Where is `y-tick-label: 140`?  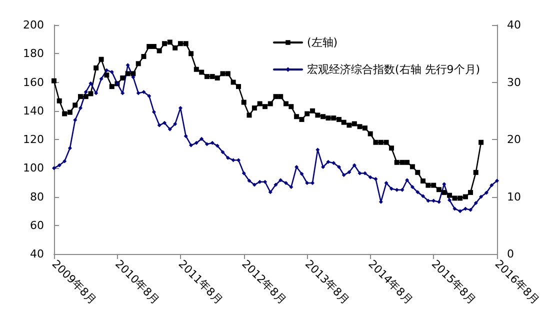 y-tick-label: 140 is located at coordinates (33, 111).